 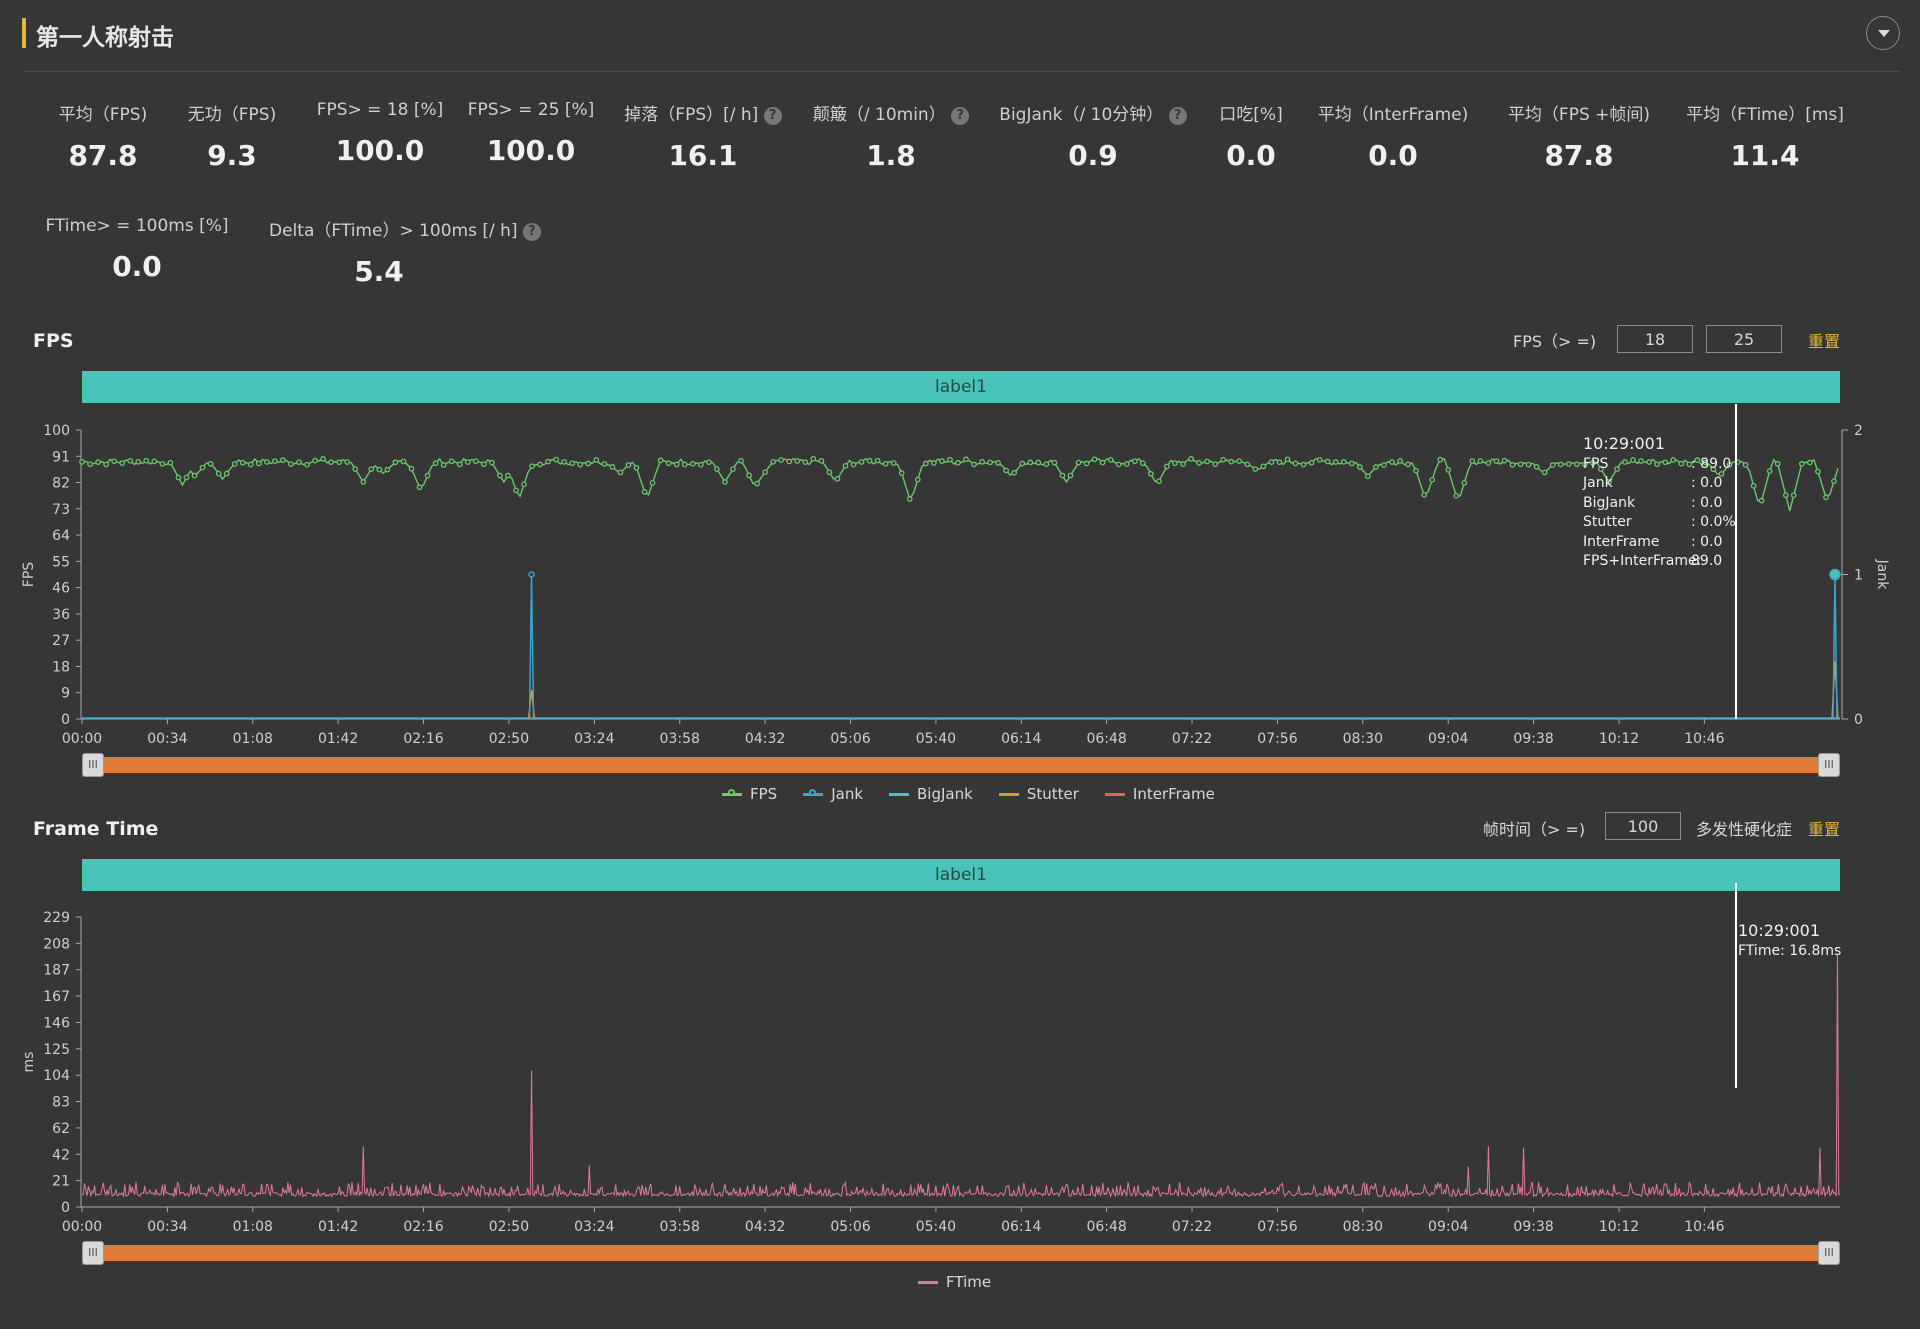 What do you see at coordinates (931, 794) in the screenshot?
I see `legend-item: BigJank` at bounding box center [931, 794].